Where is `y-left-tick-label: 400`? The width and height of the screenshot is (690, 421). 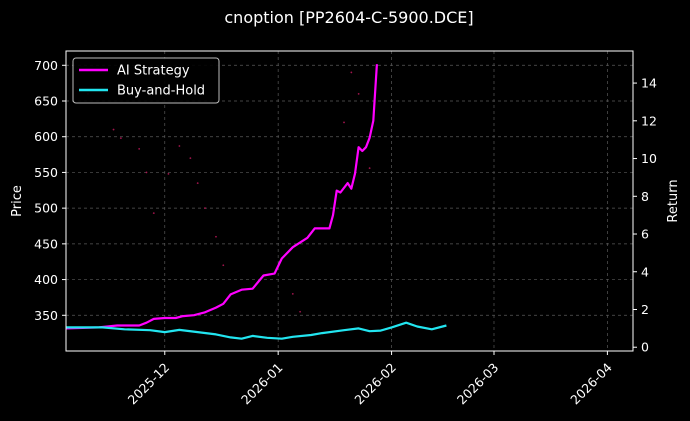 y-left-tick-label: 400 is located at coordinates (46, 279).